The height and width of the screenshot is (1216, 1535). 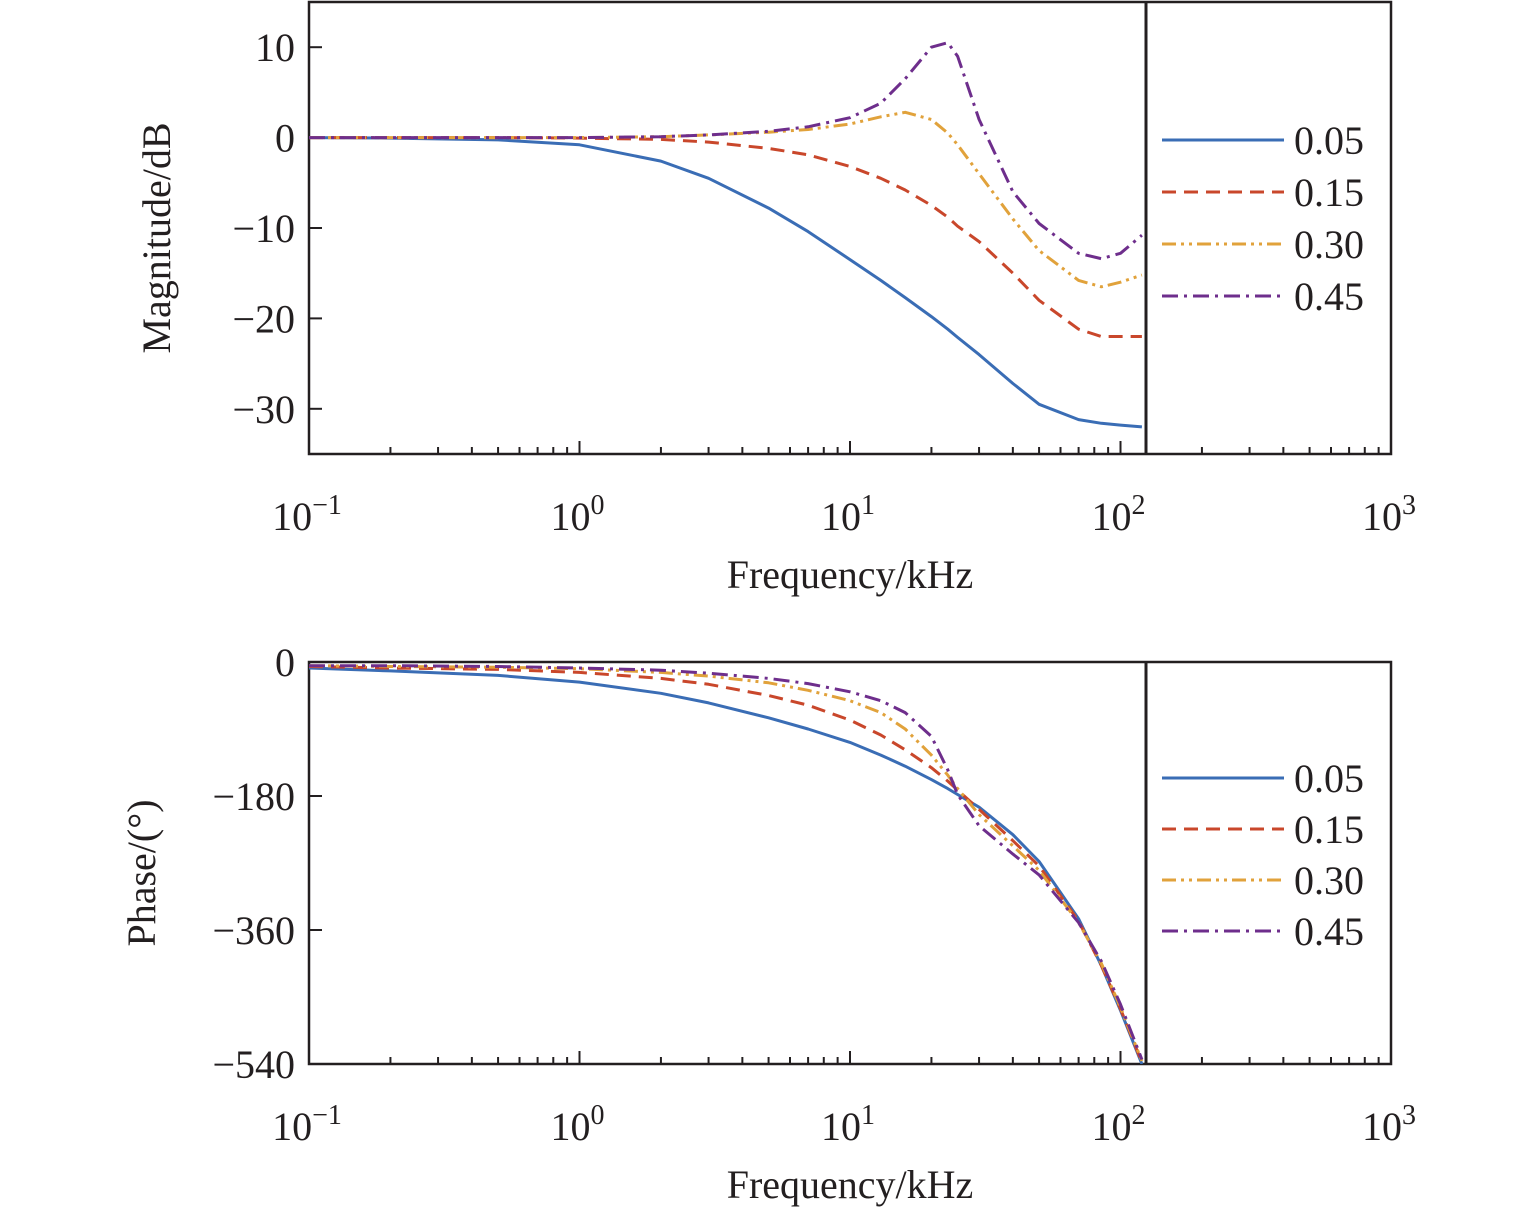 I want to click on y-tick-label: 10, so click(x=275, y=47).